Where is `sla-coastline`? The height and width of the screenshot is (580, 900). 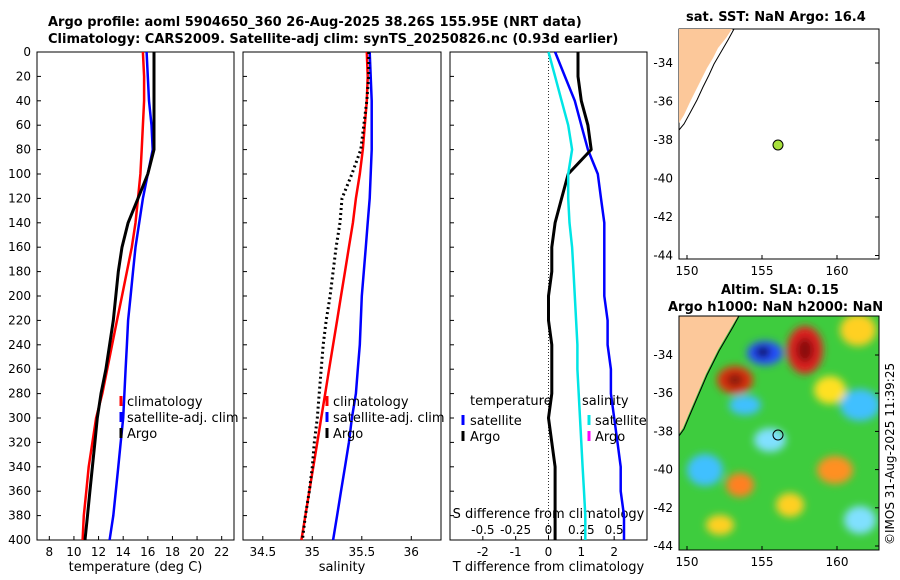
sla-coastline is located at coordinates (709, 376).